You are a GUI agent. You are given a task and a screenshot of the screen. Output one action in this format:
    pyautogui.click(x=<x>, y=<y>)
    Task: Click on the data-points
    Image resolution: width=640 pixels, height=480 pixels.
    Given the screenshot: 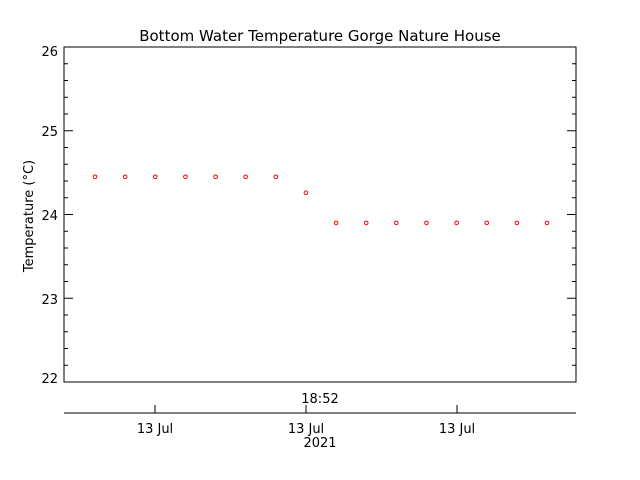 What is the action you would take?
    pyautogui.click(x=321, y=200)
    